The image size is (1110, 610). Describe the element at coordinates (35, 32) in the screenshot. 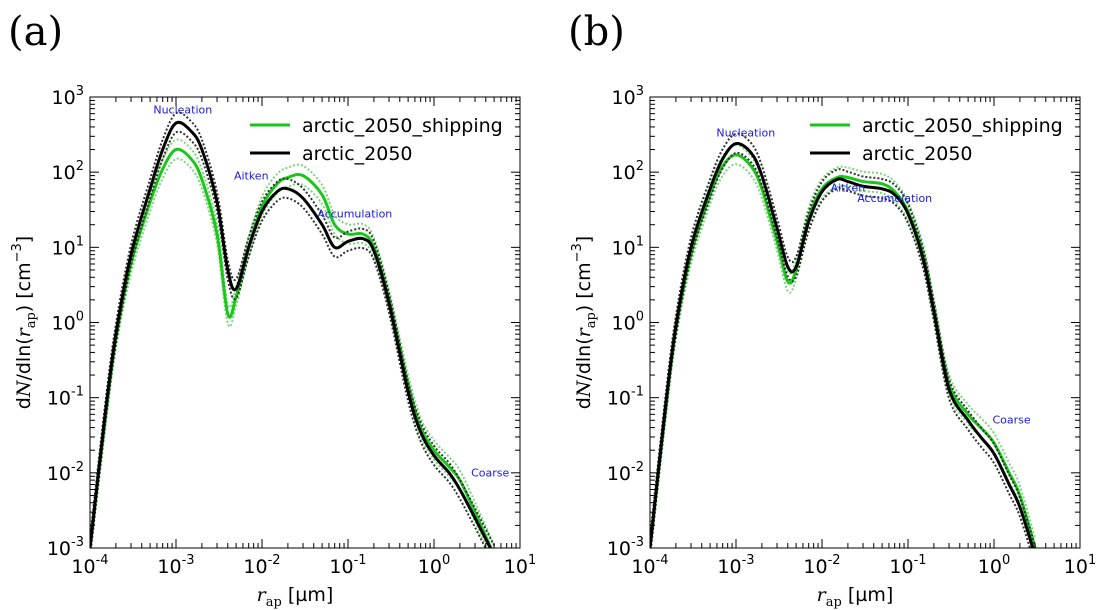

I see `panel-label: (a)` at that location.